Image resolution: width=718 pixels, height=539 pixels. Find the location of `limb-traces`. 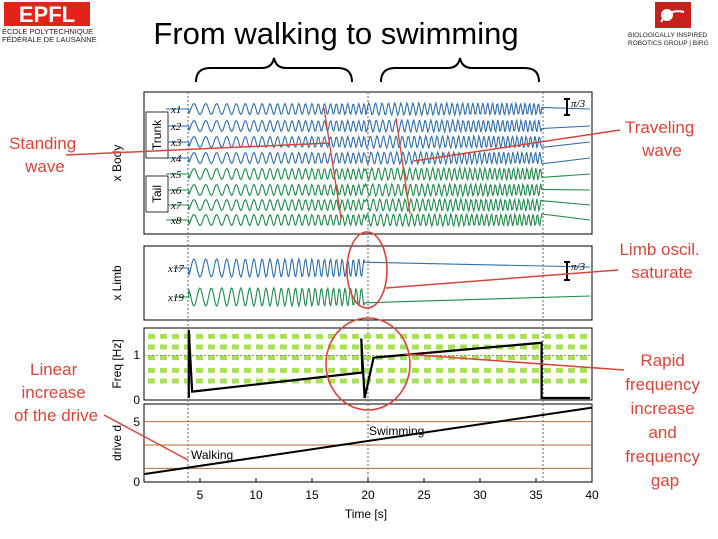

limb-traces is located at coordinates (382, 282).